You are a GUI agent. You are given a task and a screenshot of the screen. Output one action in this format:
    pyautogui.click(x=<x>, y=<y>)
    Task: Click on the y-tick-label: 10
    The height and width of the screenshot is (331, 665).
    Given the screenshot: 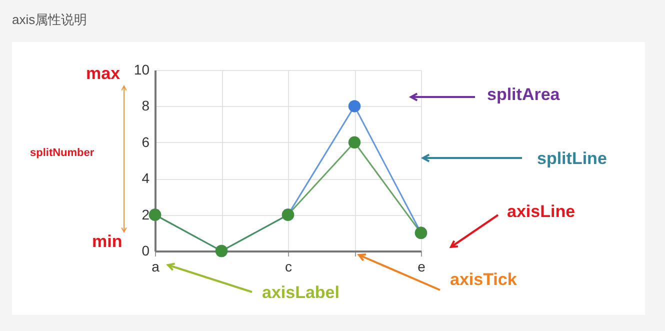 What is the action you would take?
    pyautogui.click(x=142, y=70)
    